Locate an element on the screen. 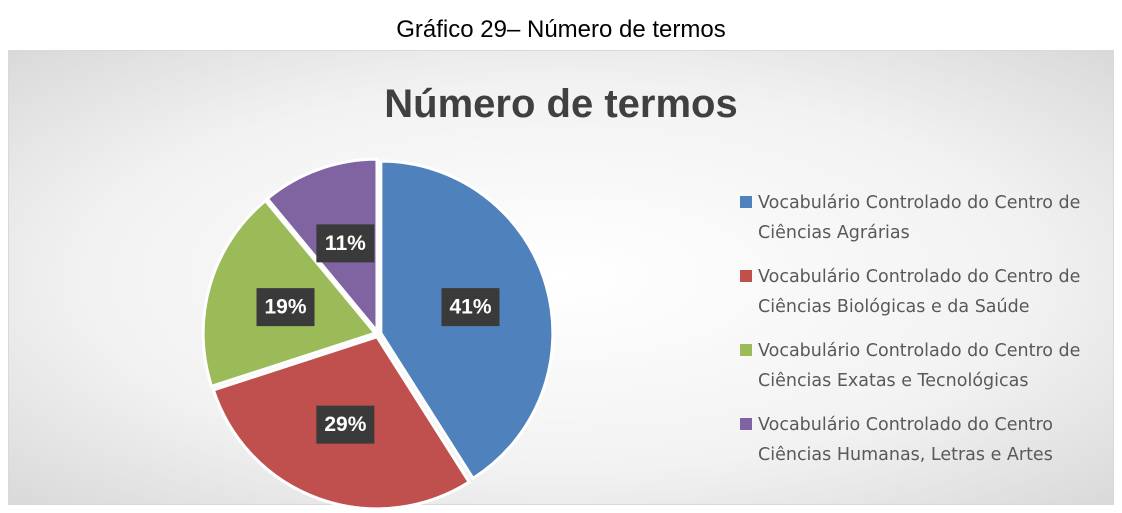 Image resolution: width=1122 pixels, height=513 pixels. data-label: 11% is located at coordinates (345, 243).